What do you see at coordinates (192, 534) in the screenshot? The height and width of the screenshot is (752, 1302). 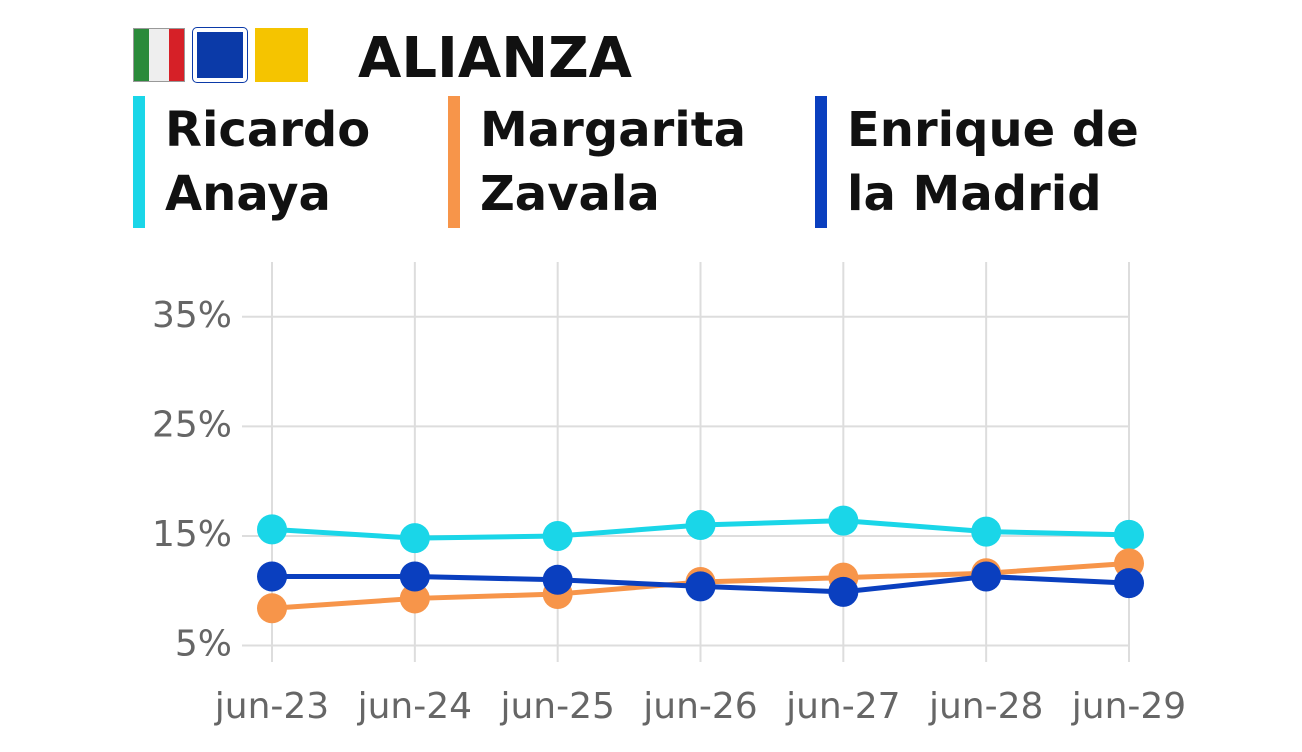 I see `y-tick-label: 15%` at bounding box center [192, 534].